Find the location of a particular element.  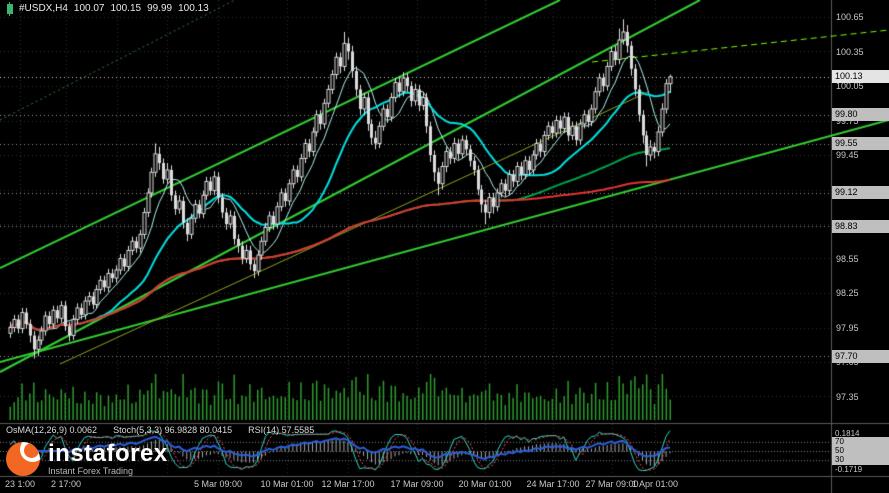

ohlc-open: 100.07 is located at coordinates (89, 8).